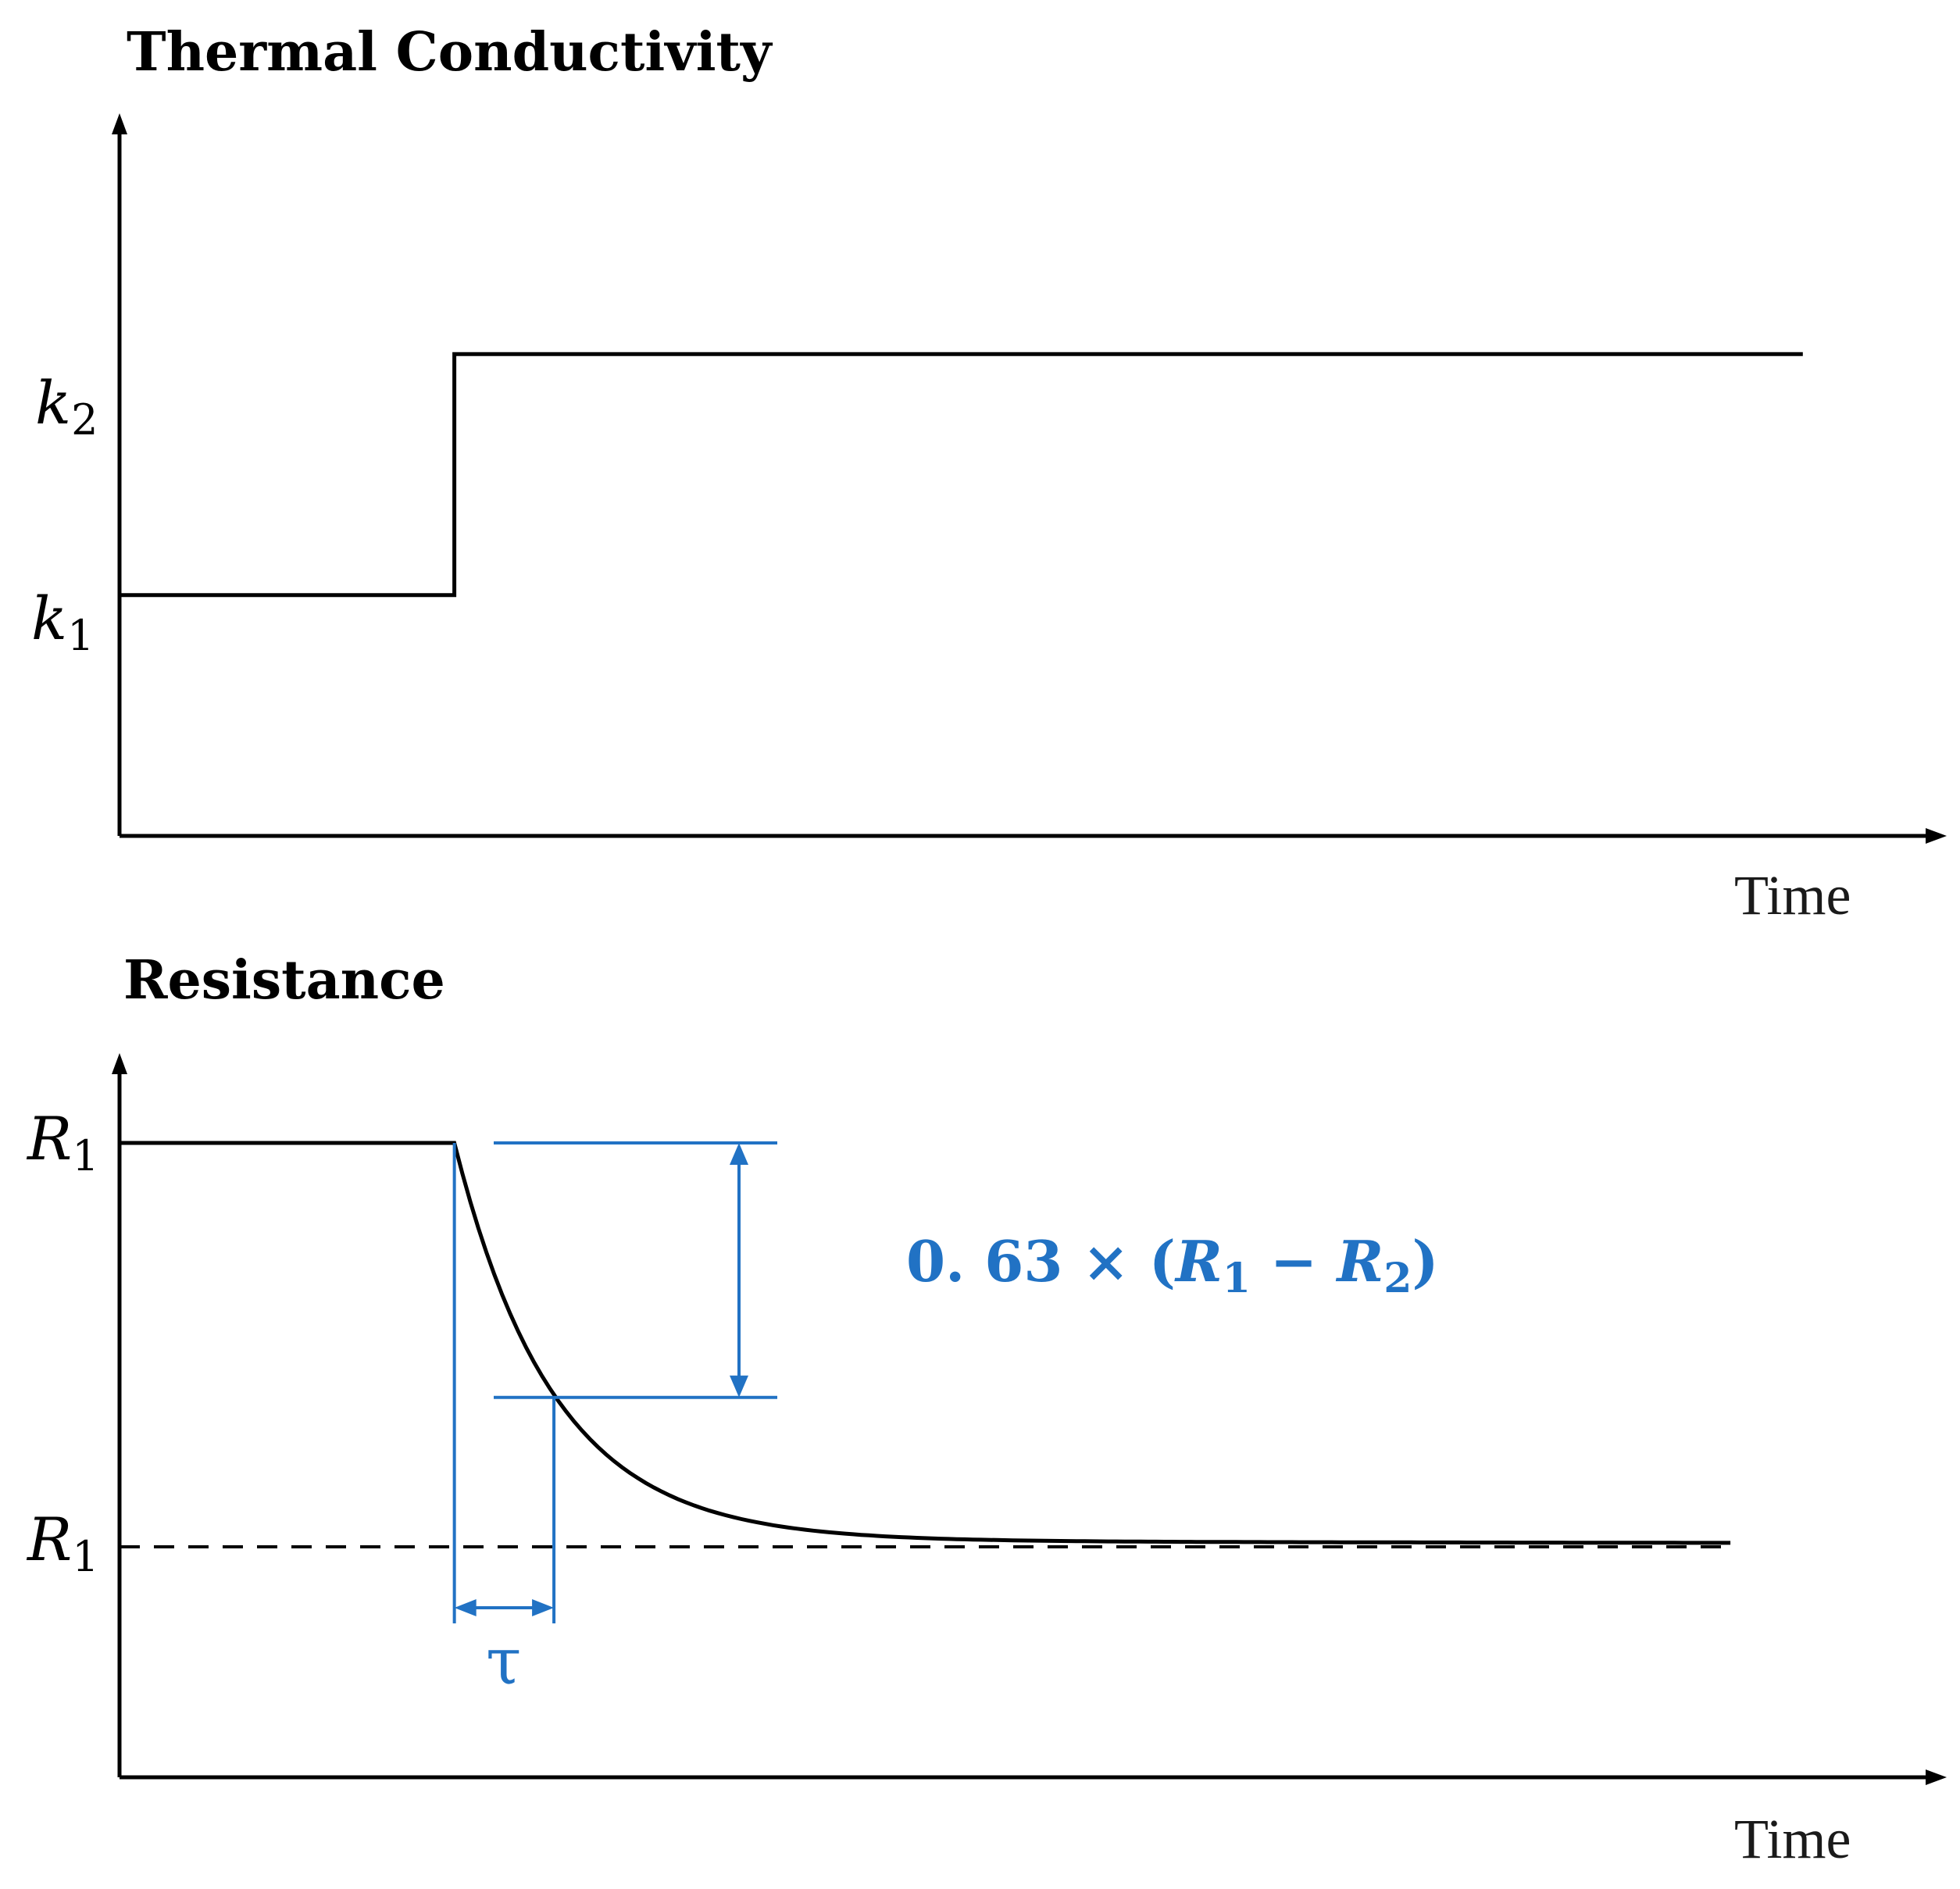 The width and height of the screenshot is (1960, 1889). What do you see at coordinates (1294, 1261) in the screenshot?
I see `drop-label-minus: −` at bounding box center [1294, 1261].